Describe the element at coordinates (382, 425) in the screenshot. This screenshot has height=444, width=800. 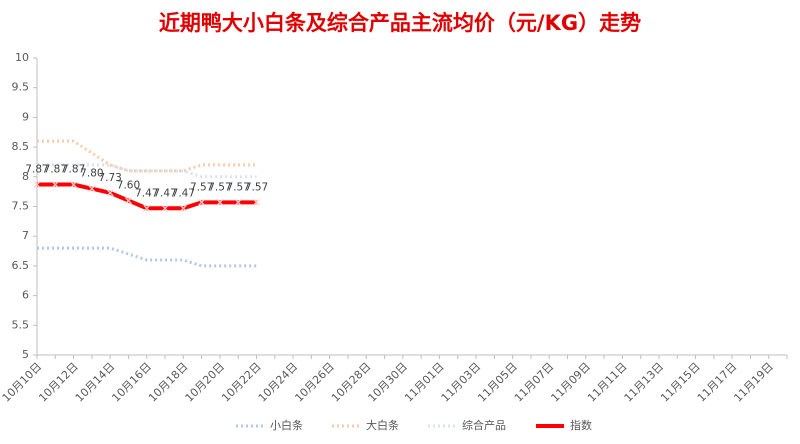
I see `legend-label: 大白条` at that location.